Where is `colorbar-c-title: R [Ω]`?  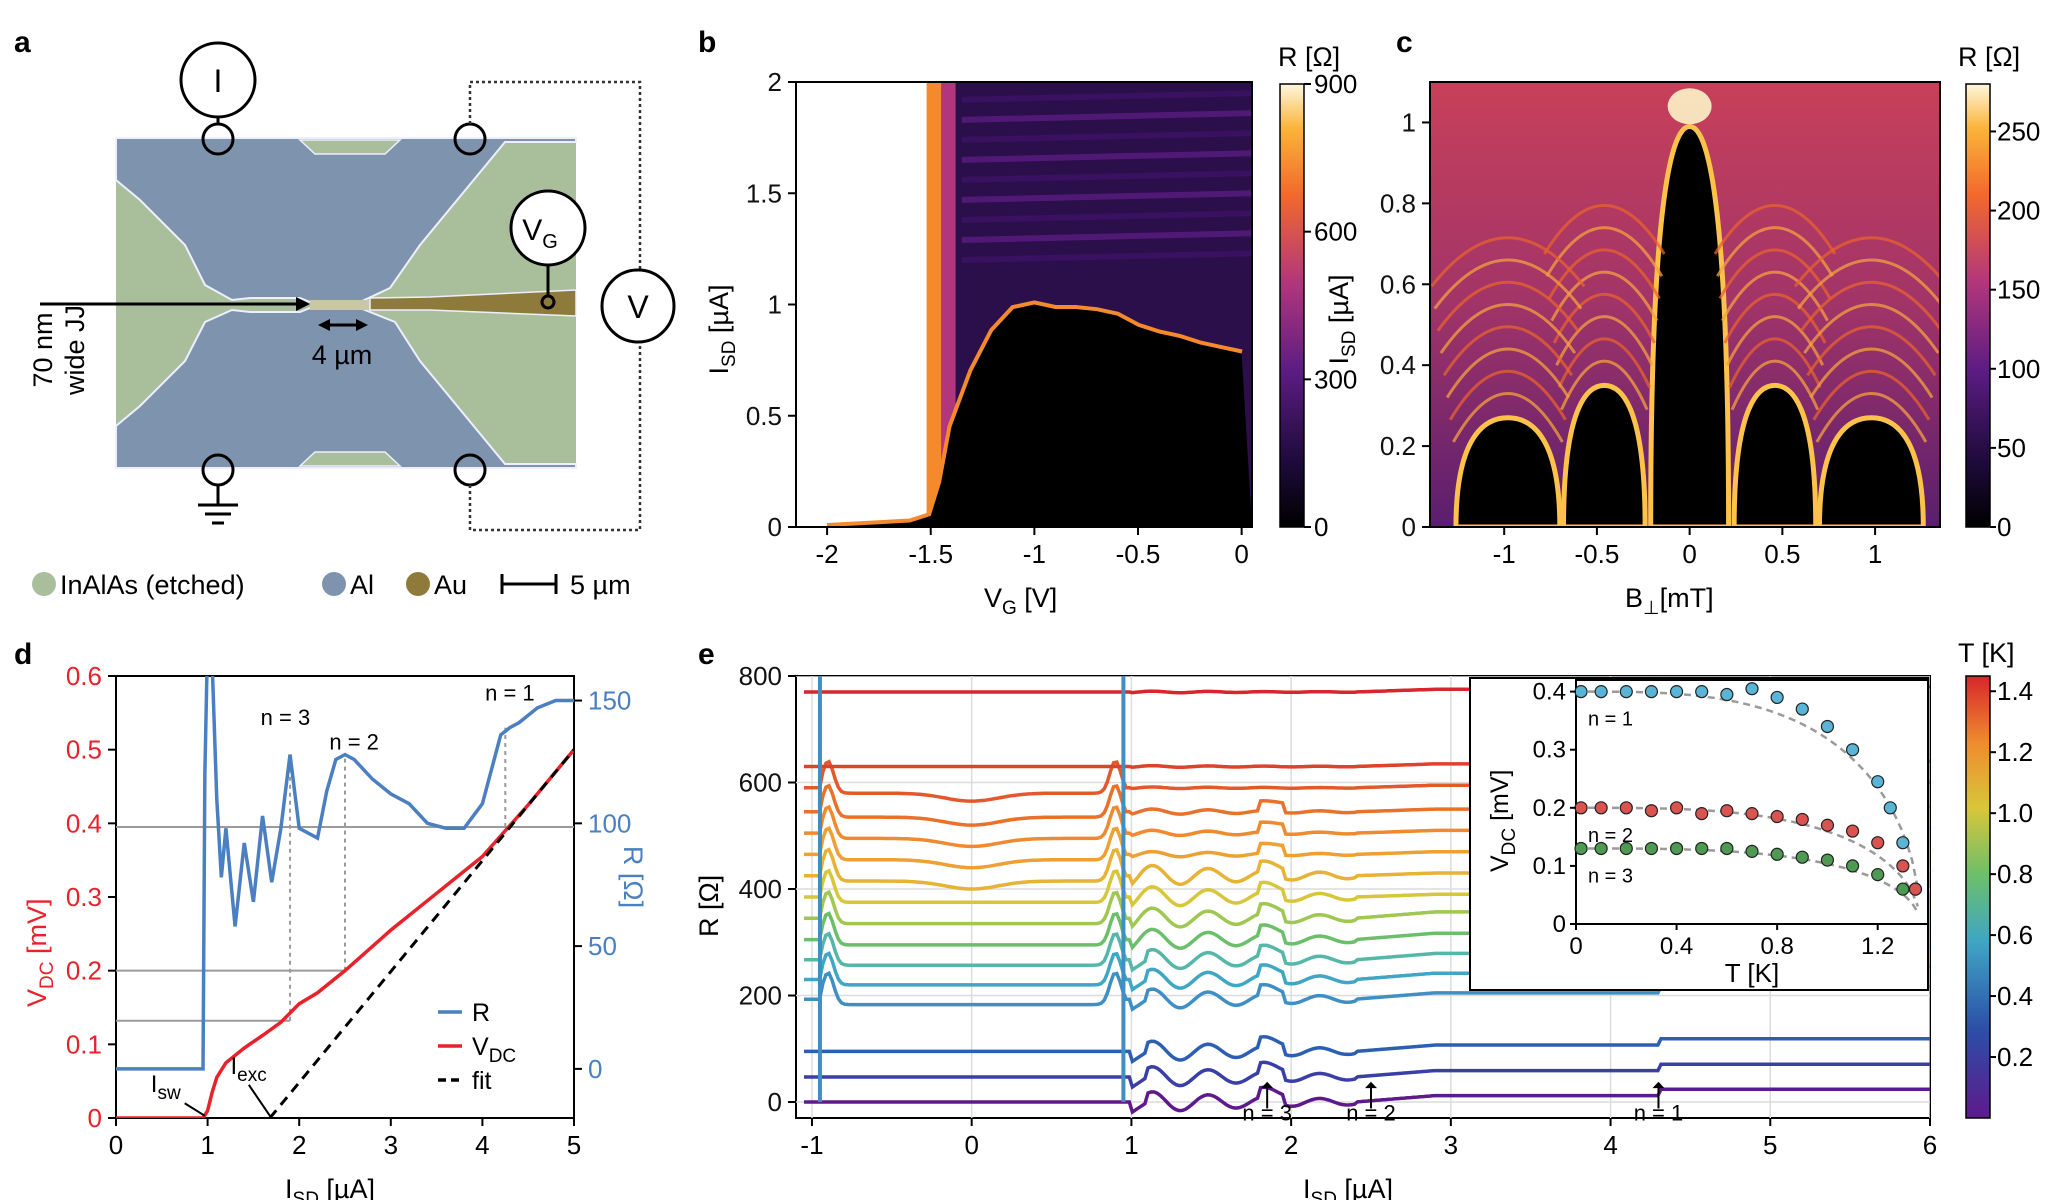 colorbar-c-title: R [Ω] is located at coordinates (1989, 57).